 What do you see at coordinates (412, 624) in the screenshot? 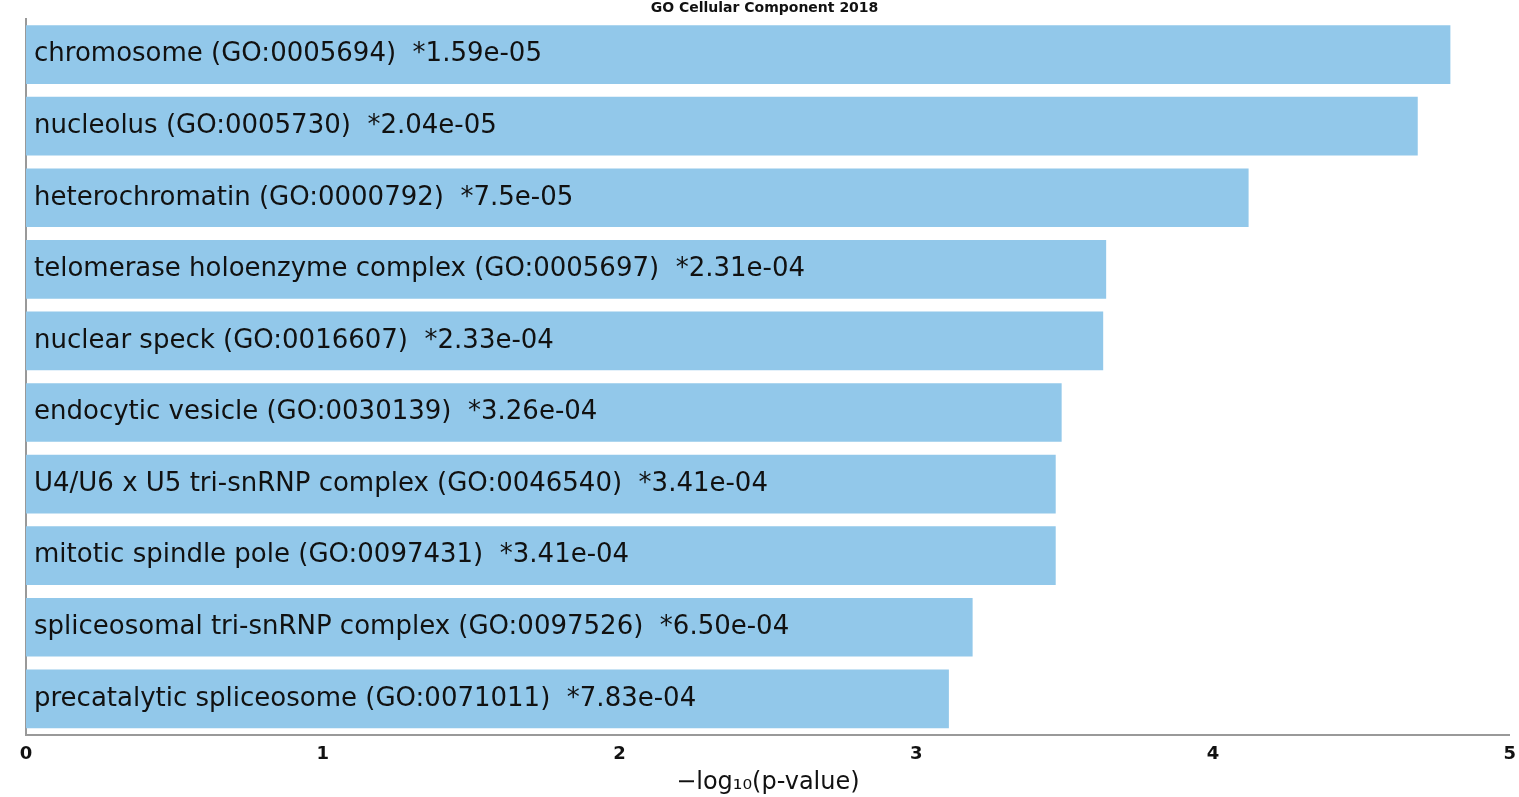
I see `y-tick-label: spliceosomal tri-snRNP complex (GO:0097526) *6.50e-04` at bounding box center [412, 624].